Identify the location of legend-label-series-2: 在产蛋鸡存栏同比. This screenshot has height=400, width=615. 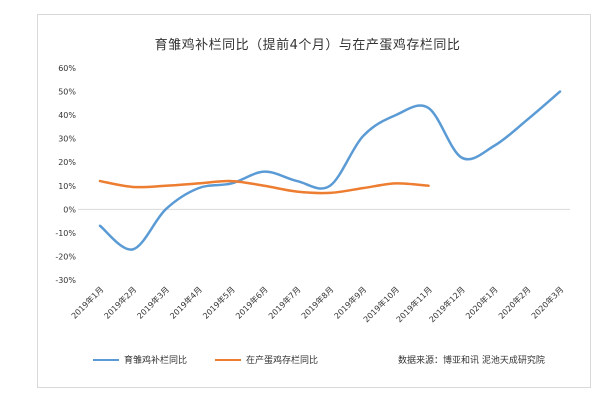
(282, 361).